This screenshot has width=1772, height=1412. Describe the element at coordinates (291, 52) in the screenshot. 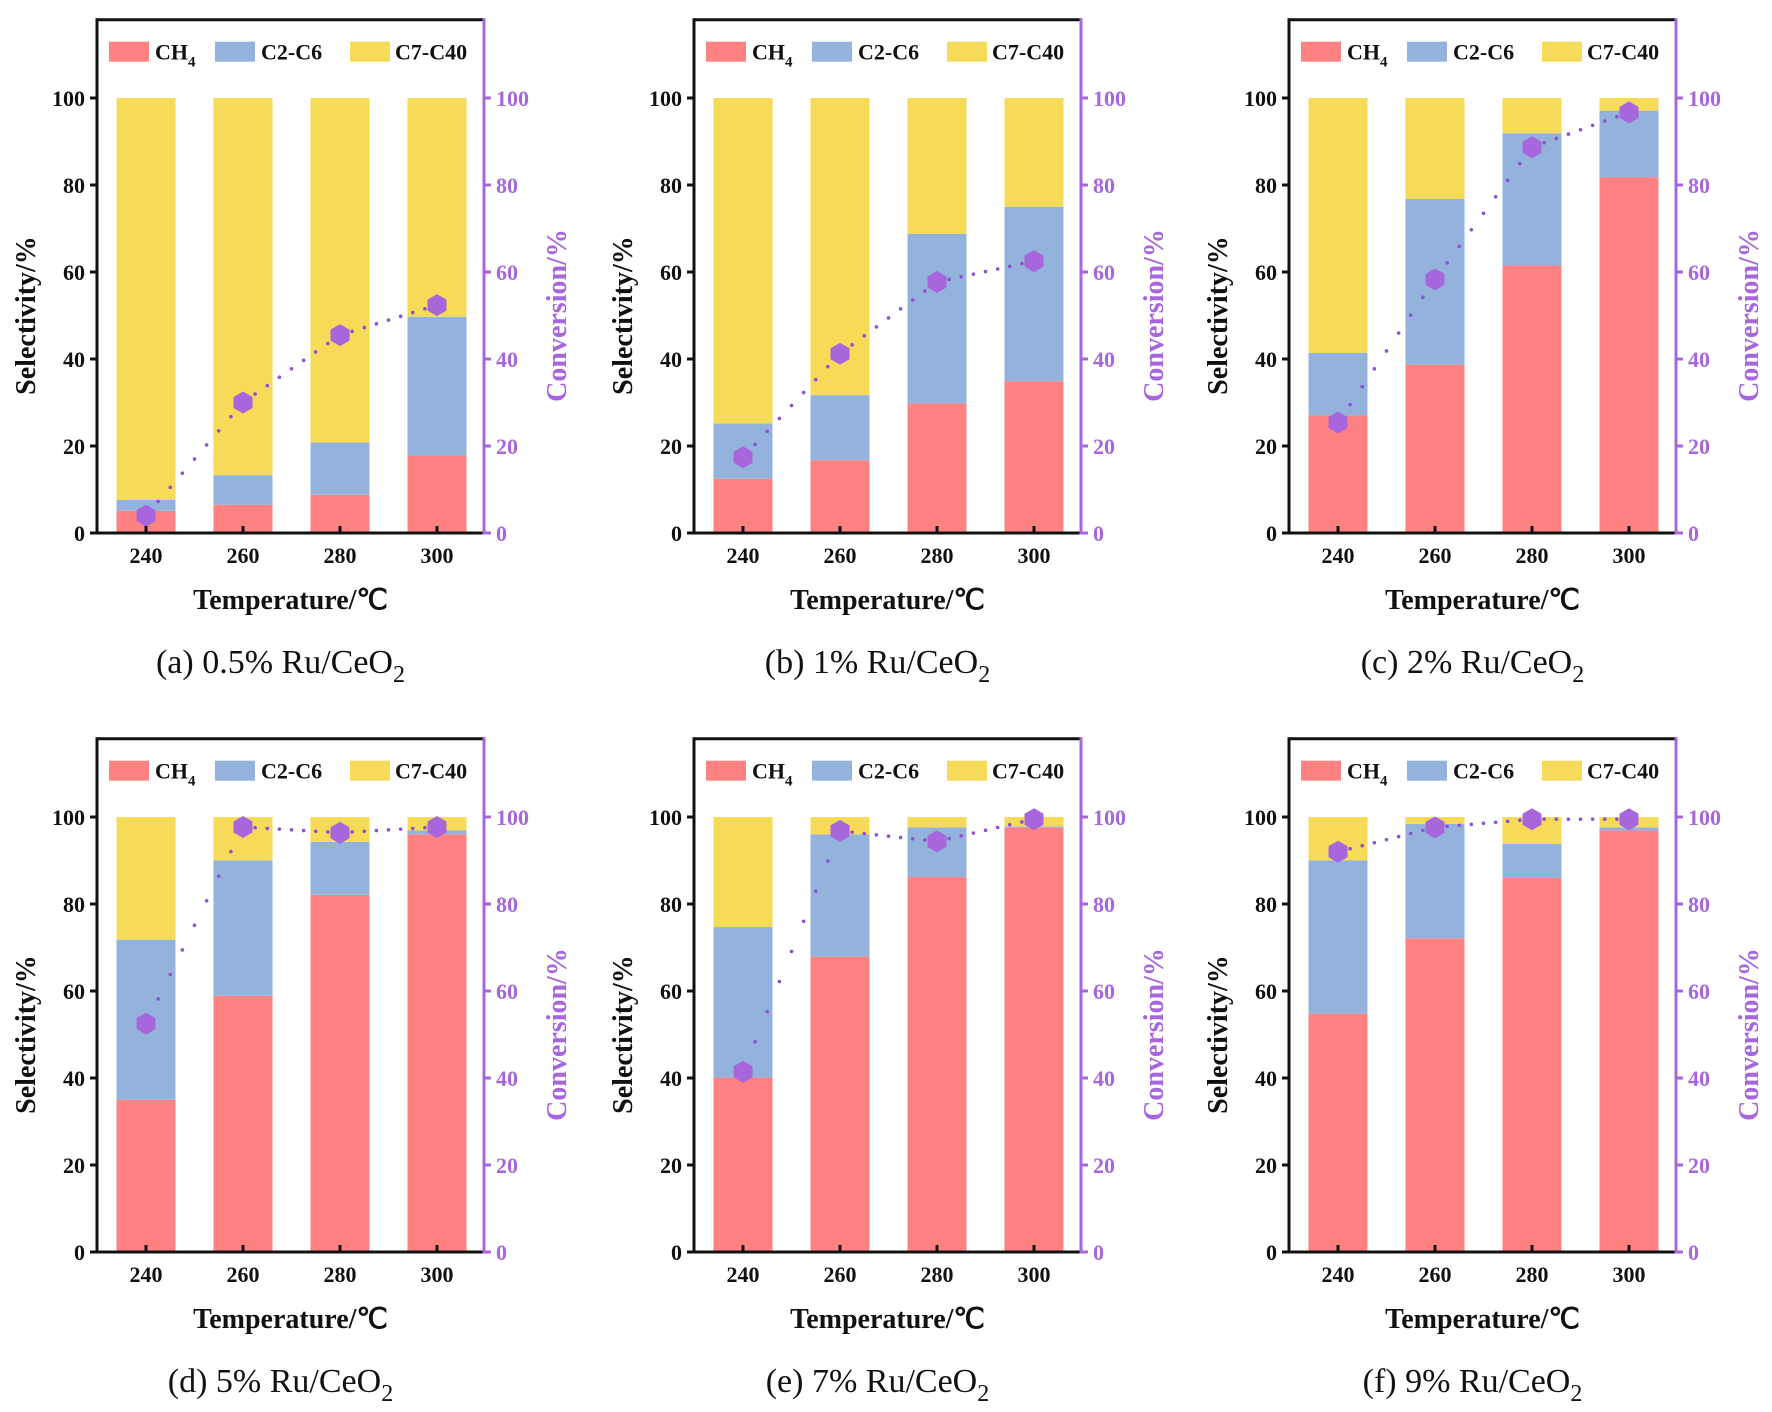

I see `legend-label-text: C2-C6` at that location.